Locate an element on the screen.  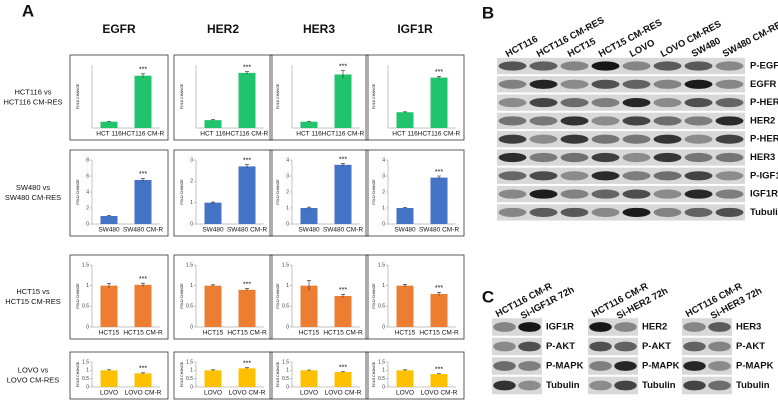
band-label: HER2 is located at coordinates (762, 120).